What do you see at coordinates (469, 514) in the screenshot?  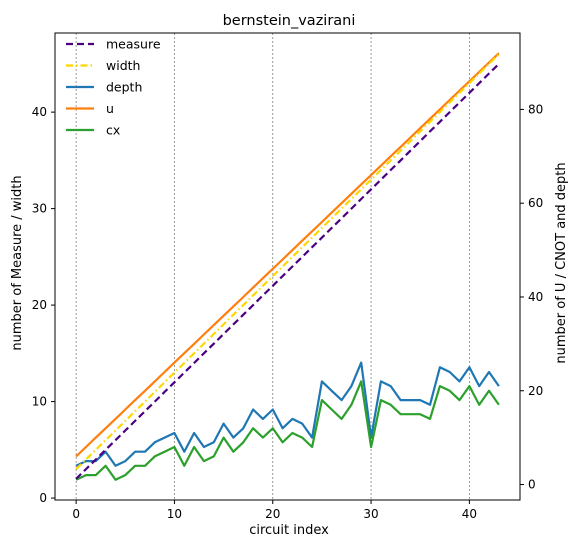 I see `x-tick-label: 40` at bounding box center [469, 514].